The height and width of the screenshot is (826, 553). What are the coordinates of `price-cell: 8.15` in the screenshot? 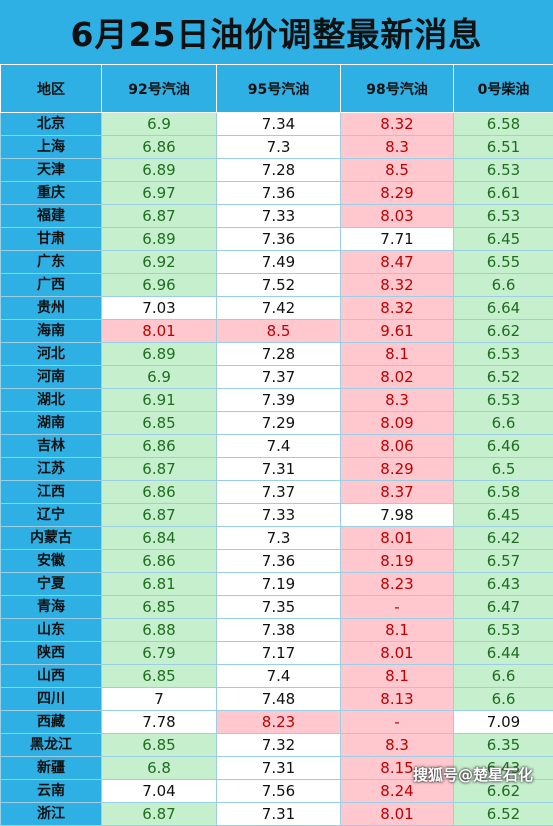 It's located at (397, 768).